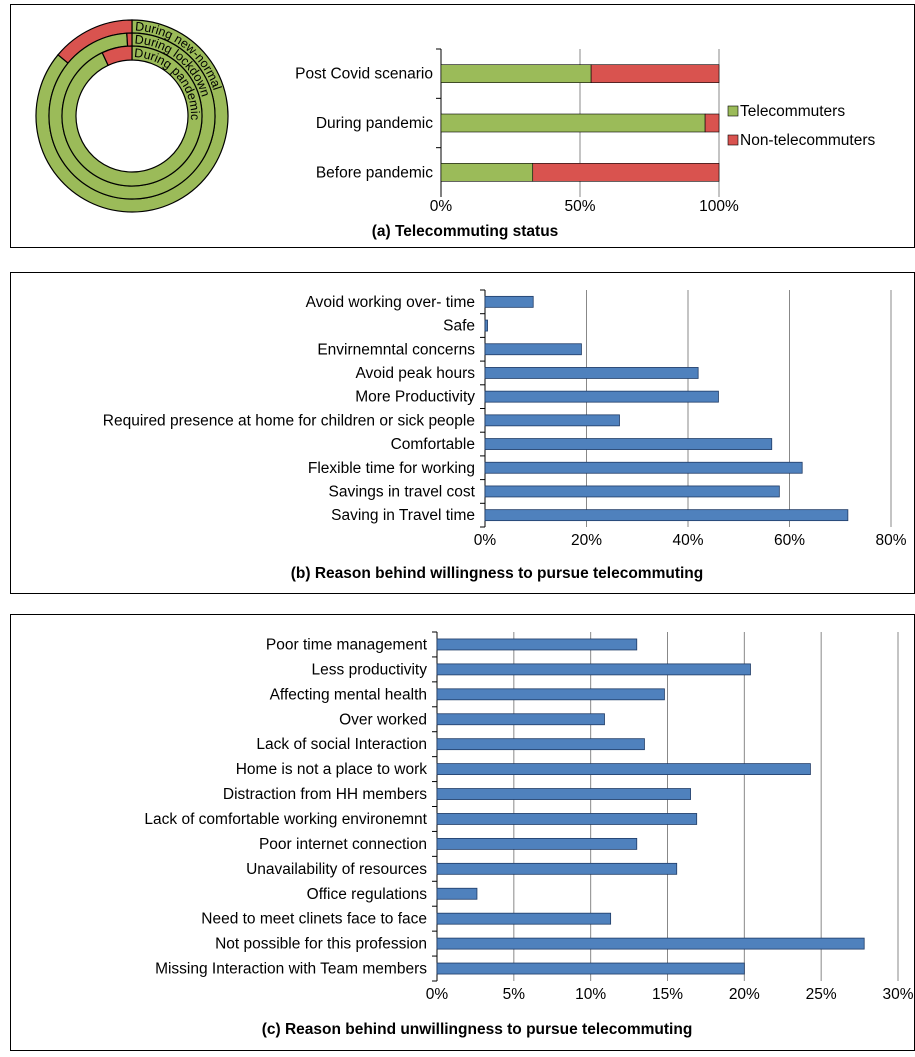 The width and height of the screenshot is (915, 1057). What do you see at coordinates (336, 869) in the screenshot?
I see `category-label-unavailability-of-resources: Unavailability of resources` at bounding box center [336, 869].